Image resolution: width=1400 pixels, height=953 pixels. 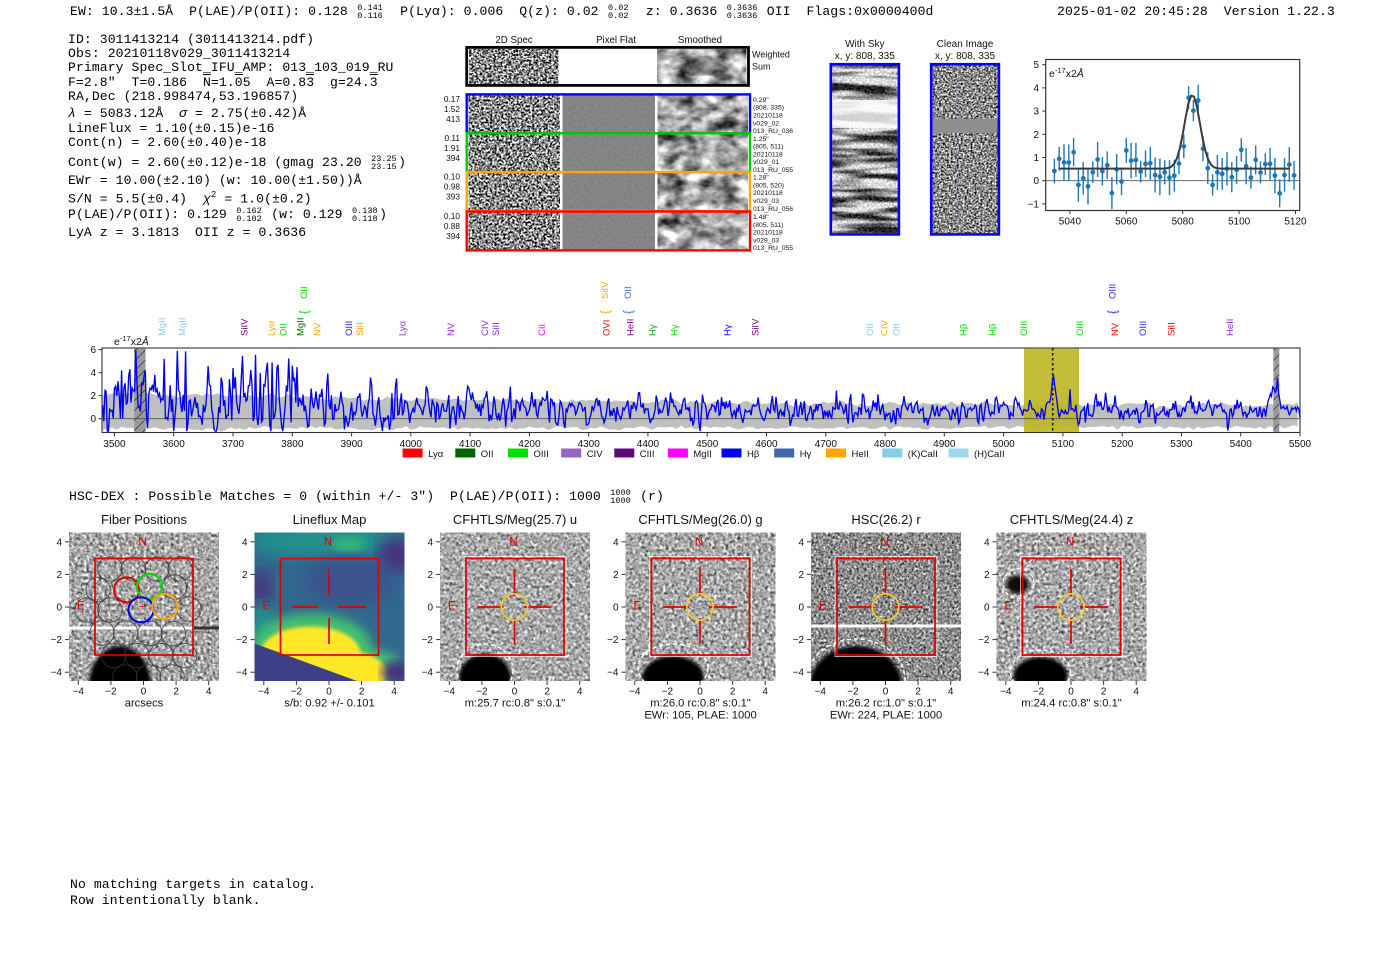 What do you see at coordinates (1034, 204) in the screenshot?
I see `svg-text: −1` at bounding box center [1034, 204].